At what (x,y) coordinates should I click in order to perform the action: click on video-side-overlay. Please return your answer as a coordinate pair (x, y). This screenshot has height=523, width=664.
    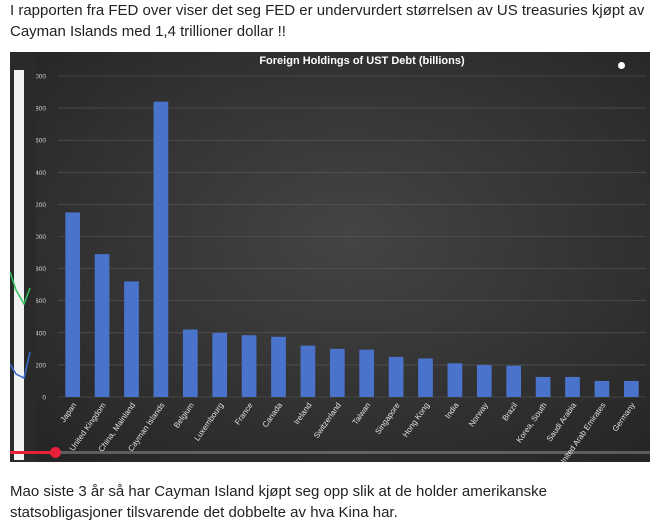
    Looking at the image, I should click on (23, 257).